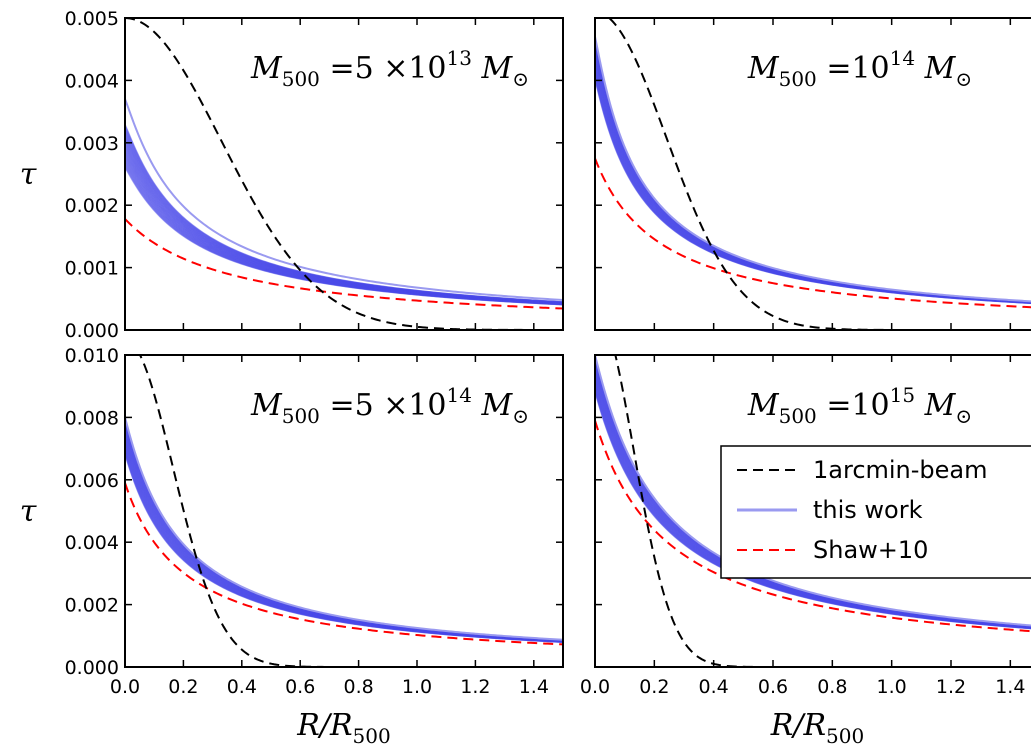 The width and height of the screenshot is (1031, 749). What do you see at coordinates (92, 144) in the screenshot?
I see `y-tick-label: 0.003` at bounding box center [92, 144].